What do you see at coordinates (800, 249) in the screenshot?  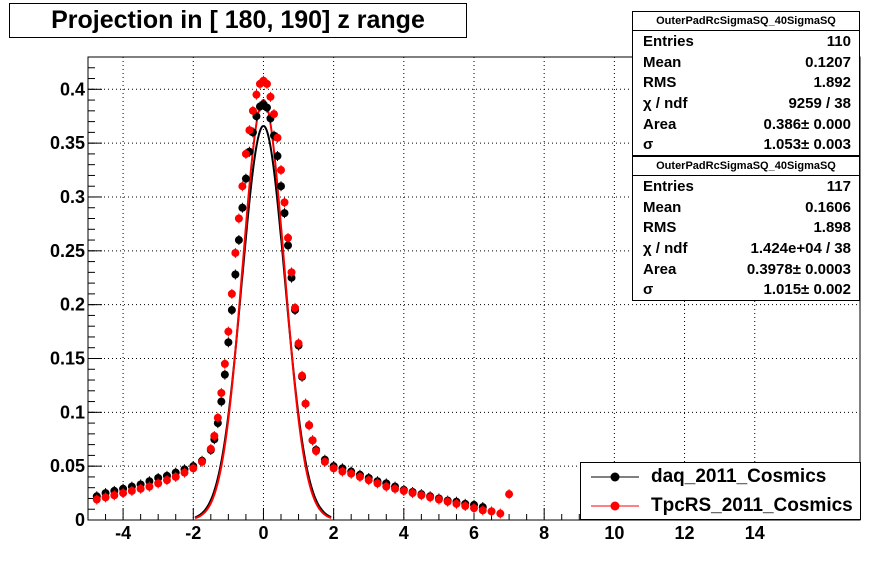 I see `stats-value: 1.424e+04 / 38` at bounding box center [800, 249].